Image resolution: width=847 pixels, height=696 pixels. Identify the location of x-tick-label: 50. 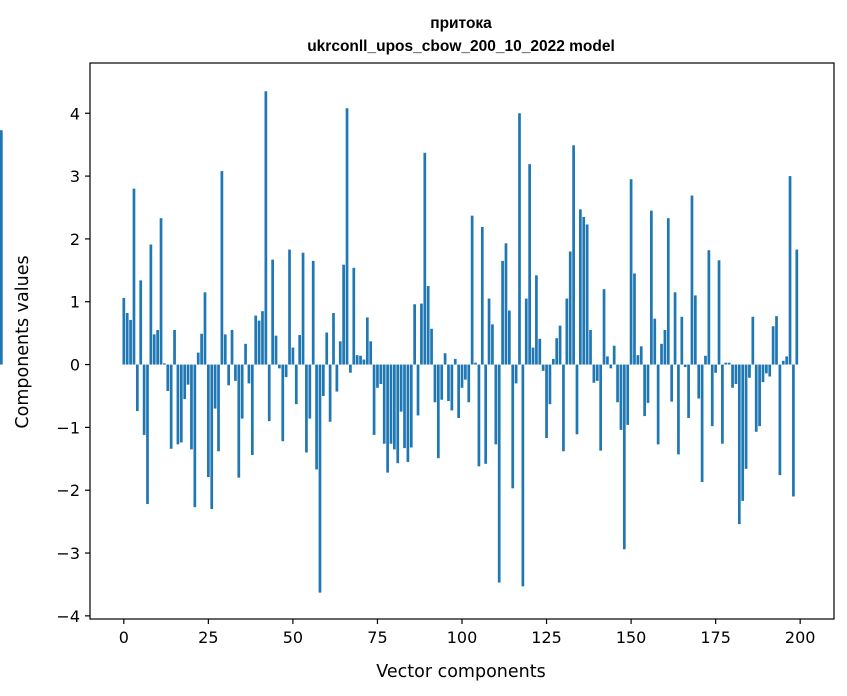
(293, 637).